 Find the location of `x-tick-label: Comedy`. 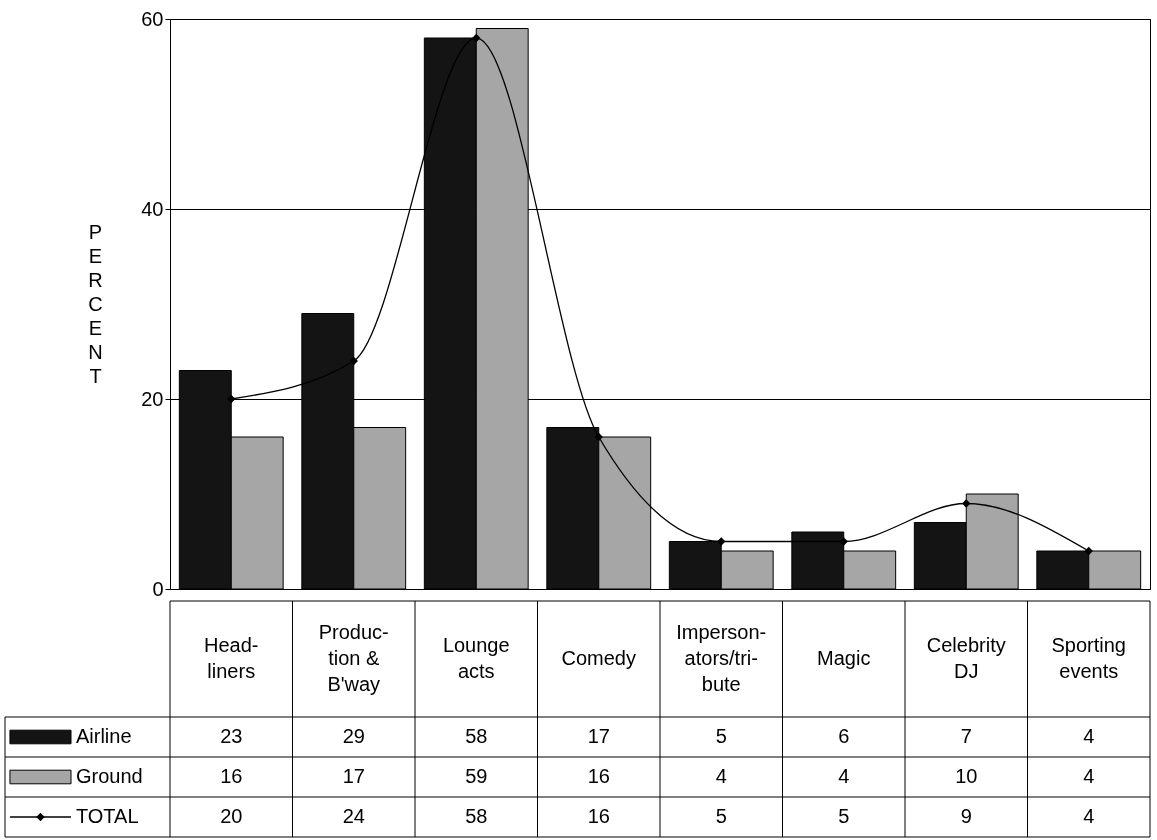

x-tick-label: Comedy is located at coordinates (598, 658).